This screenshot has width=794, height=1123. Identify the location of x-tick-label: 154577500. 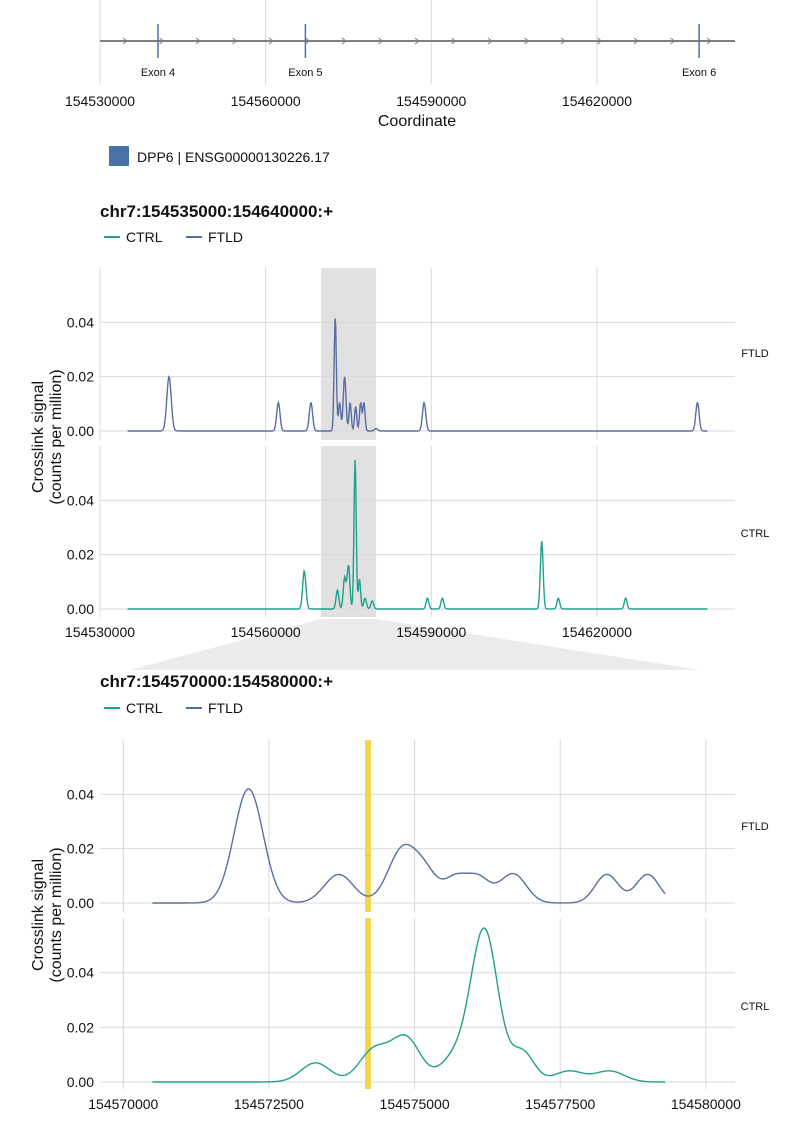
(560, 1104).